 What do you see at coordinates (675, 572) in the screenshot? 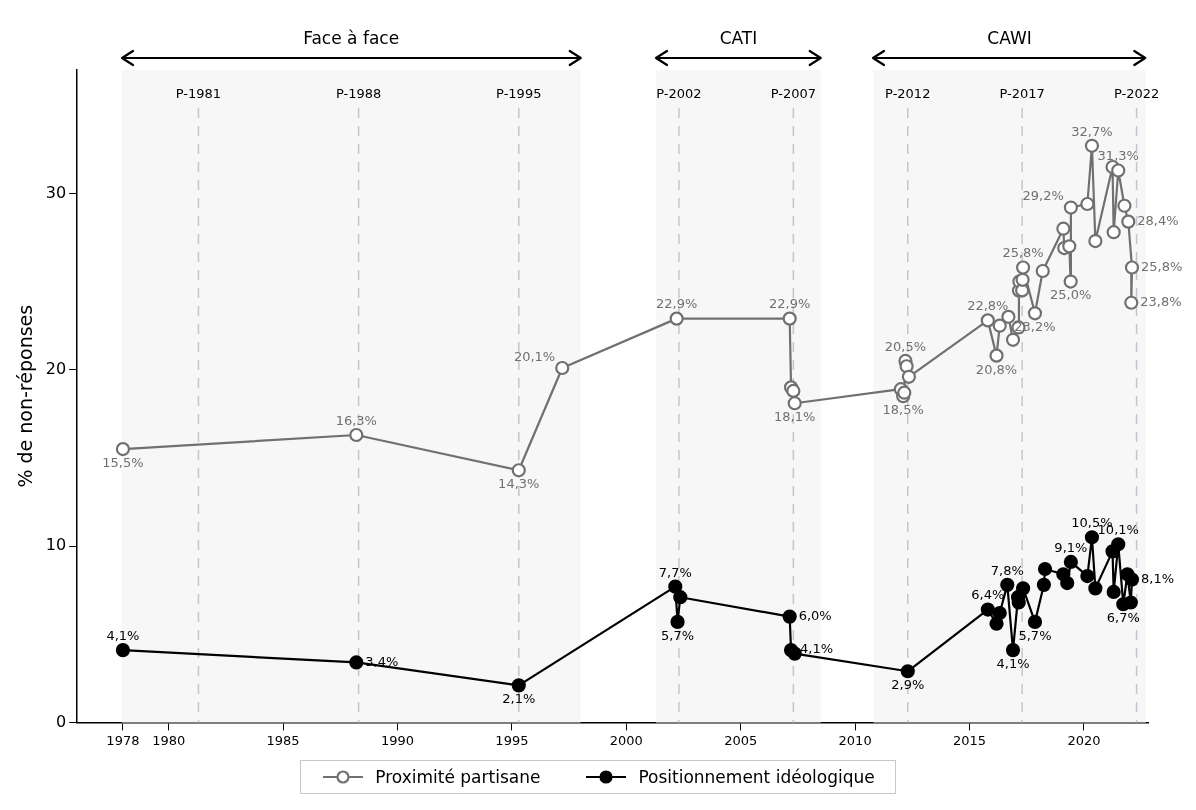
I see `data-label: 7,7%` at bounding box center [675, 572].